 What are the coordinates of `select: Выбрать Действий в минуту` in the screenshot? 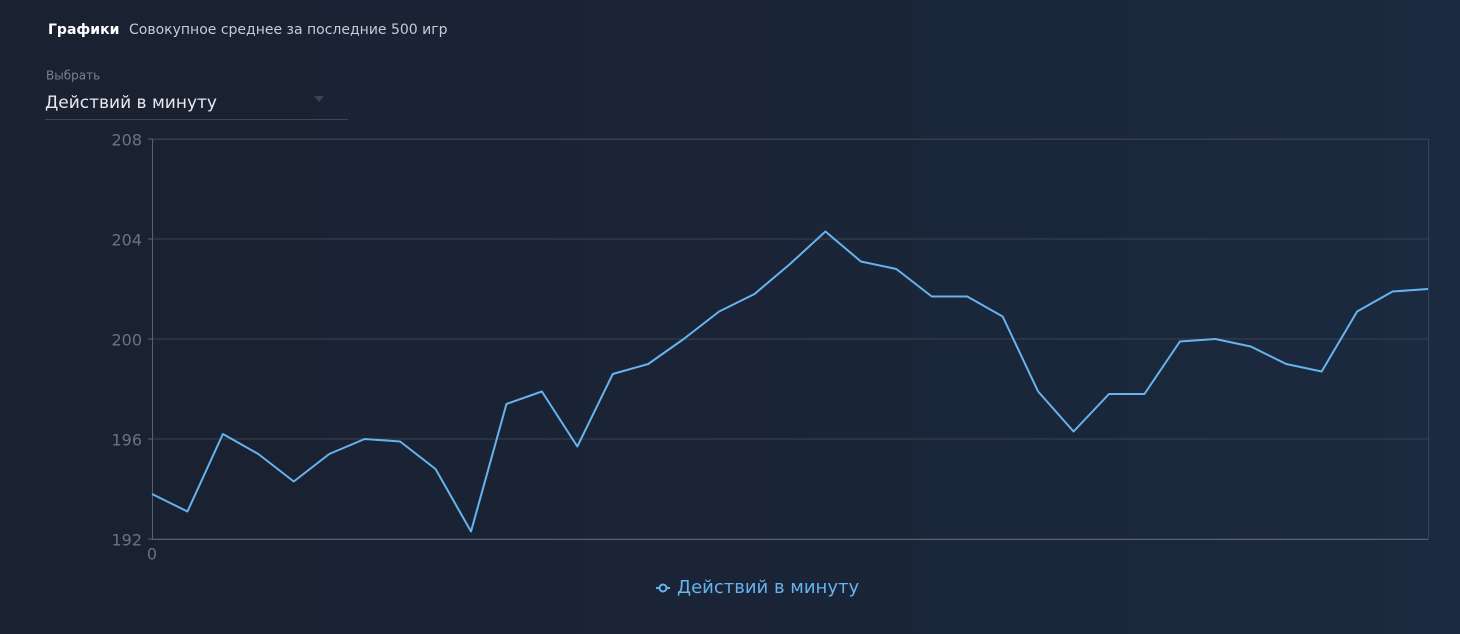 It's located at (196, 94).